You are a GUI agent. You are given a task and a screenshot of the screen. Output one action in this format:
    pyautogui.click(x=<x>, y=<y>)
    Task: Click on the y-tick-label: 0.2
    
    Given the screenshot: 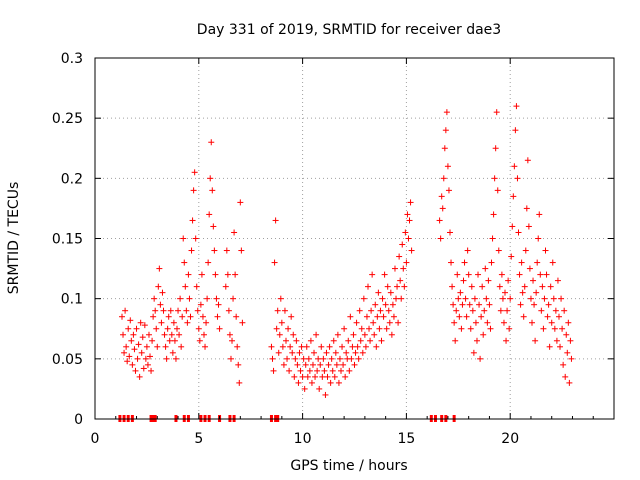 What is the action you would take?
    pyautogui.click(x=72, y=179)
    